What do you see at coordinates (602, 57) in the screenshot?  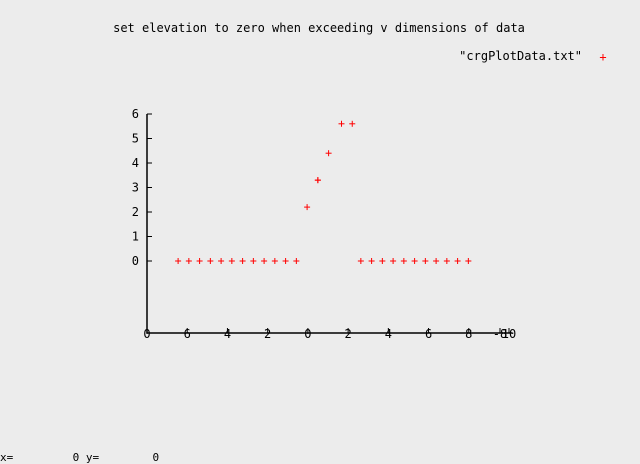 I see `legend-marker: +` at bounding box center [602, 57].